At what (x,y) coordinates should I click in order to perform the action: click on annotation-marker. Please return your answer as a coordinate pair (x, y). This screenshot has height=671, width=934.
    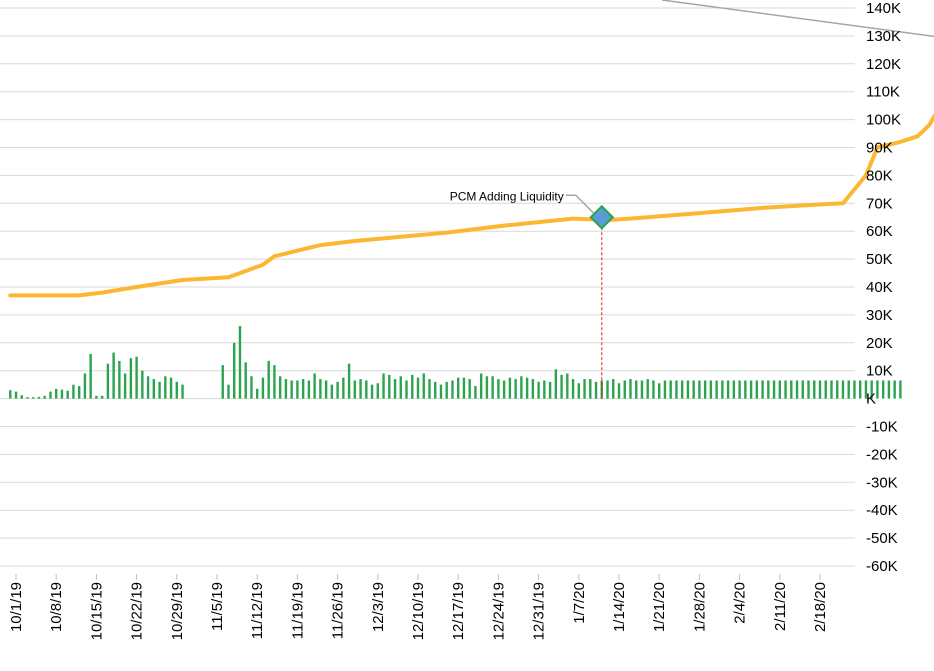
    Looking at the image, I should click on (602, 217).